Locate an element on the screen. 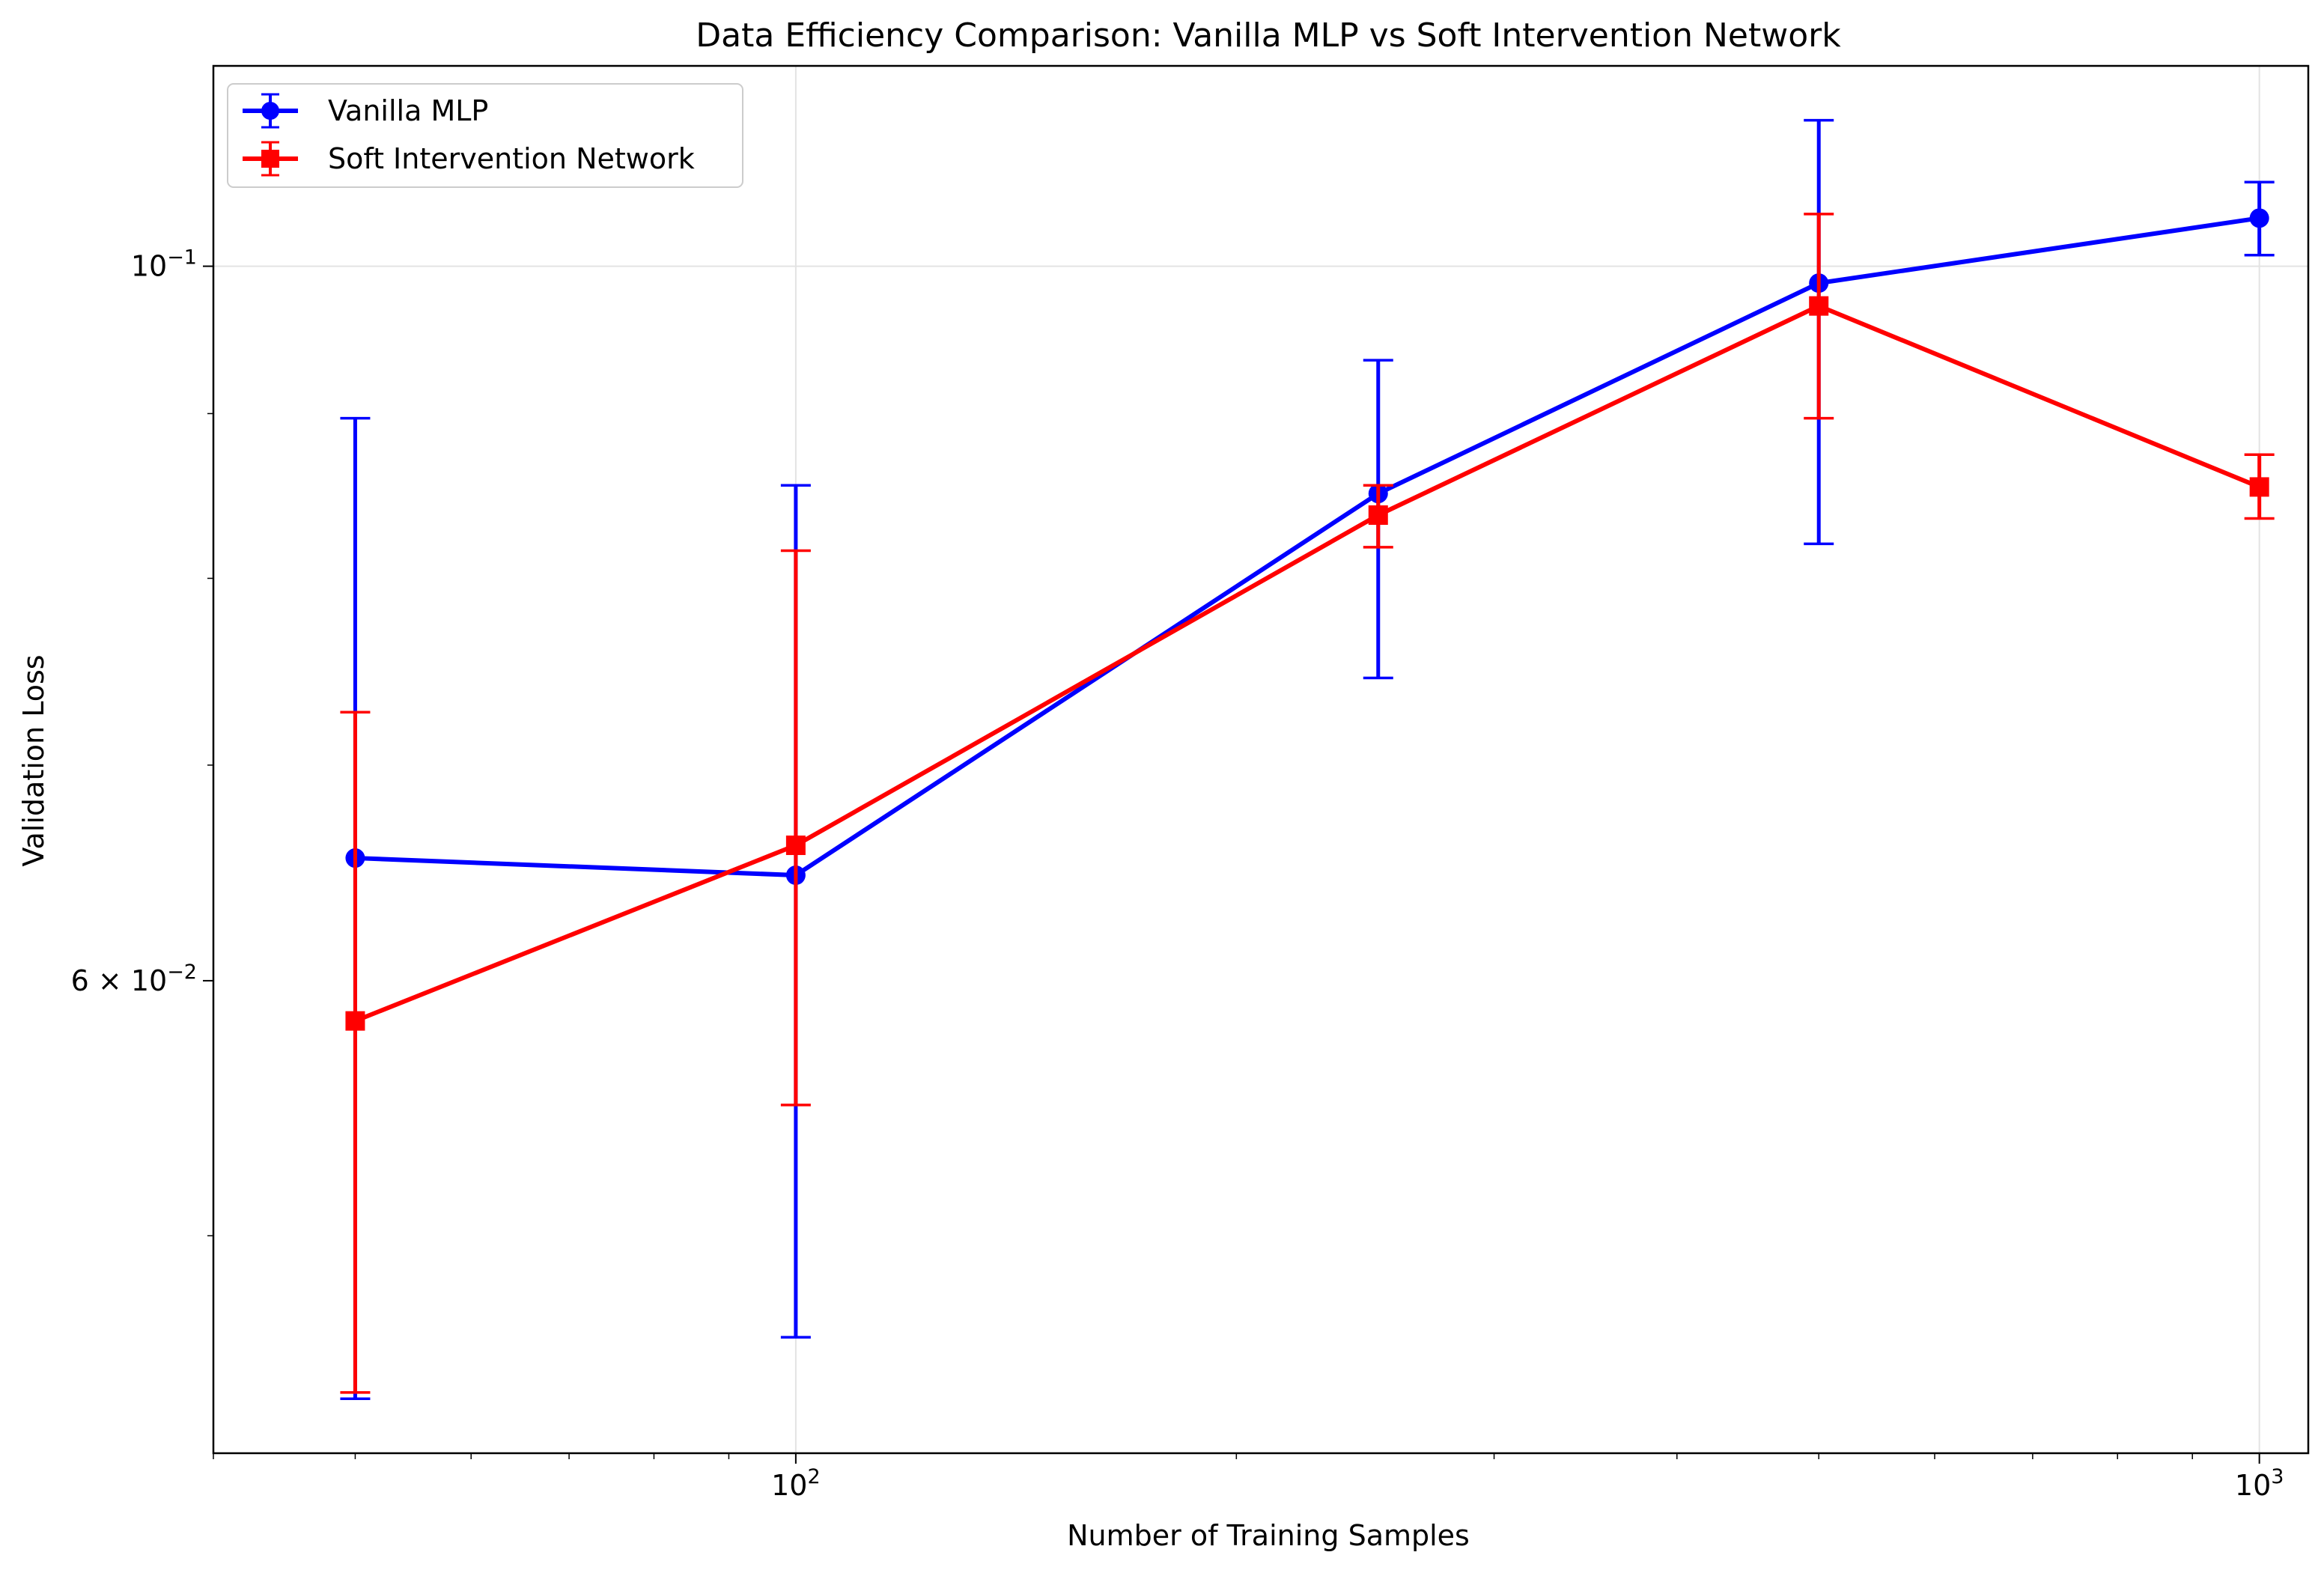 The height and width of the screenshot is (1573, 2324). y-axis-label: Validation Loss is located at coordinates (33, 760).